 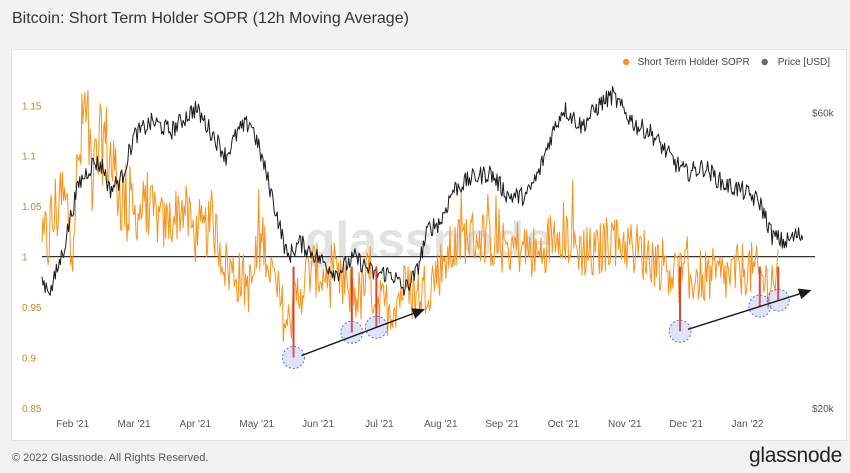 I want to click on y-left-tick-label: 1.05, so click(x=32, y=207).